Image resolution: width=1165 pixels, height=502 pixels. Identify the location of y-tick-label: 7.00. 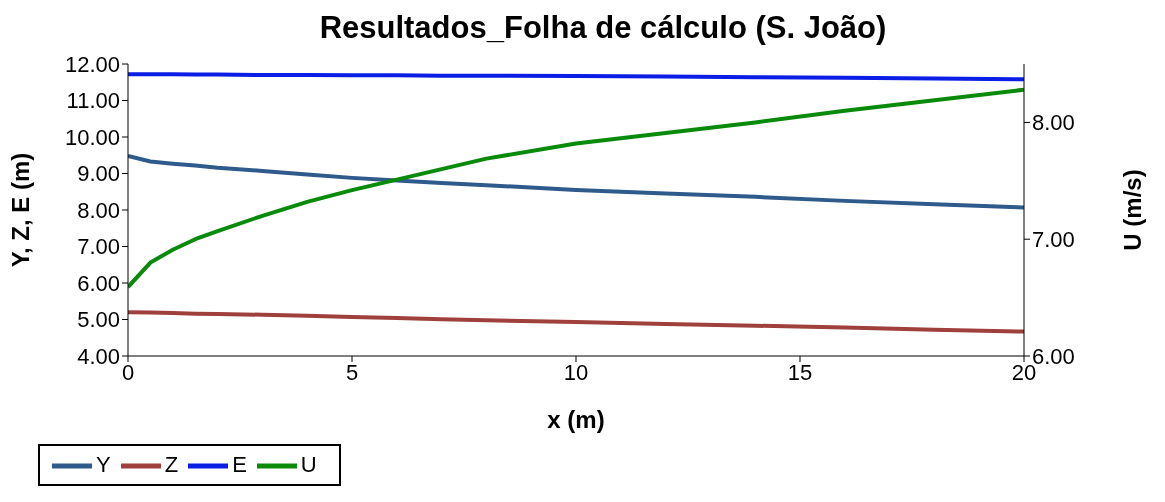
(98, 247).